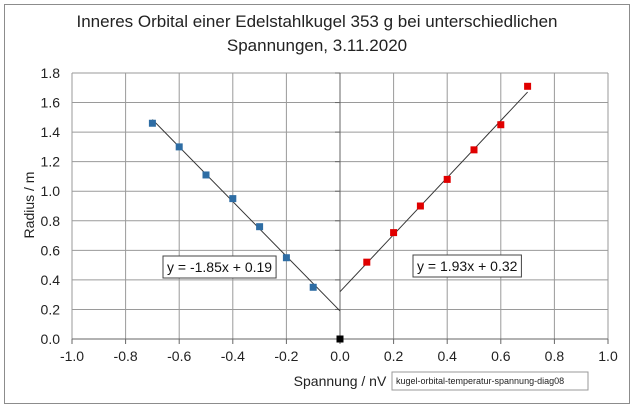 The image size is (634, 408). I want to click on x-tick-label: 1.0, so click(608, 356).